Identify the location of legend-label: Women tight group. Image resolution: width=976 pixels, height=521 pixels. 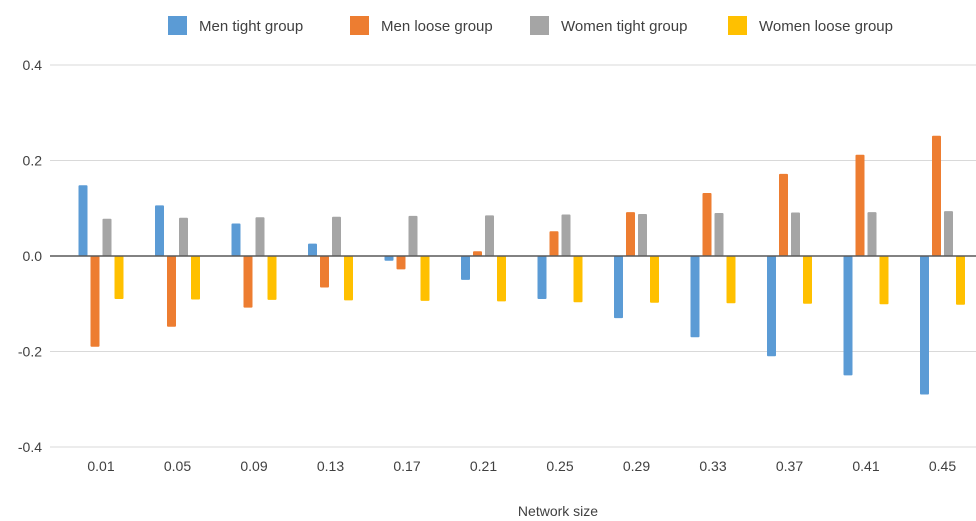
(624, 26).